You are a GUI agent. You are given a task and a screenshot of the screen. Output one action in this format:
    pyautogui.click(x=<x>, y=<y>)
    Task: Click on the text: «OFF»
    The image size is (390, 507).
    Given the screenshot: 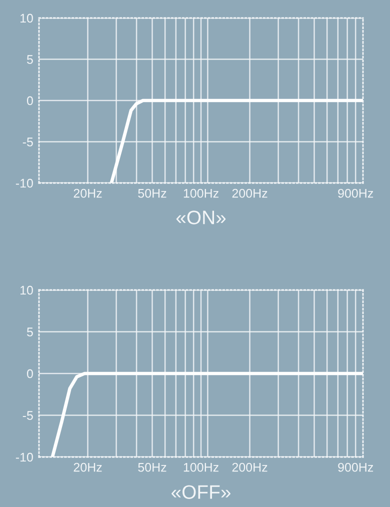 What is the action you would take?
    pyautogui.click(x=201, y=492)
    